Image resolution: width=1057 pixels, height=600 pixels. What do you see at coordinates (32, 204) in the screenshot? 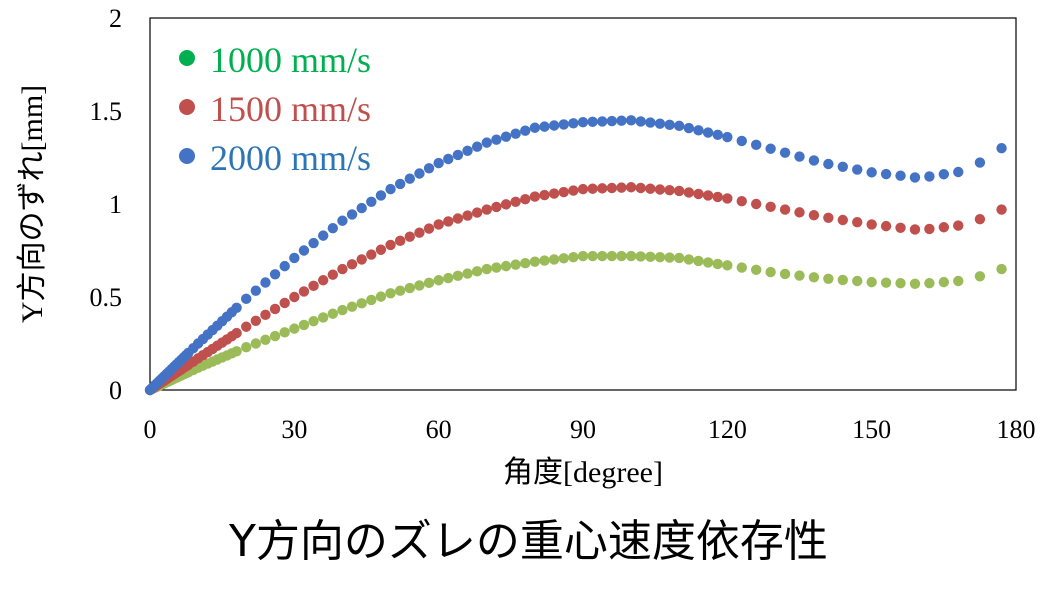
I see `y-axis-title: Y方向のずれ[mm]` at bounding box center [32, 204].